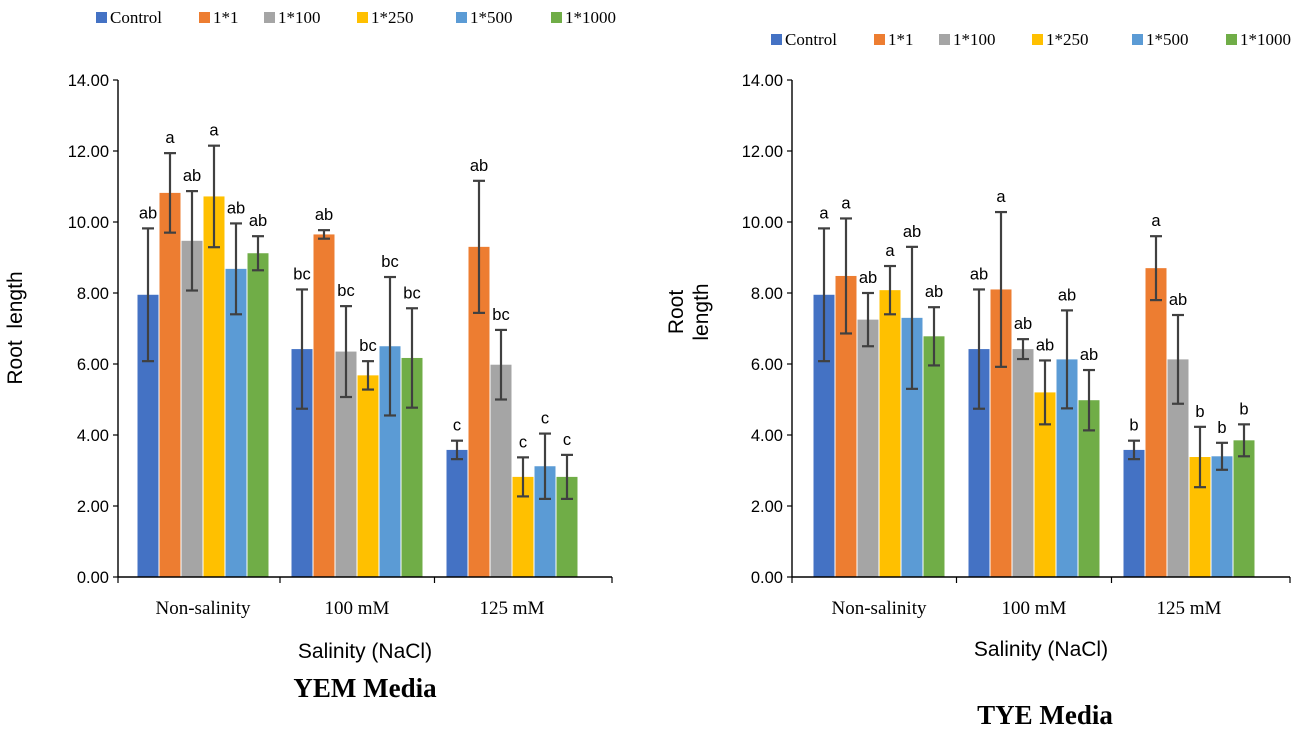  Describe the element at coordinates (689, 311) in the screenshot. I see `y-axis-label: Rootlength` at that location.